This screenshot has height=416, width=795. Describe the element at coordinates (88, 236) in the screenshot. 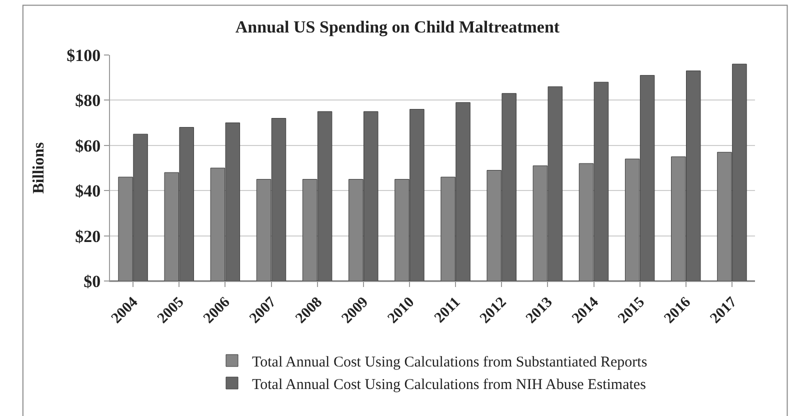

I see `y-tick-label: $20` at that location.